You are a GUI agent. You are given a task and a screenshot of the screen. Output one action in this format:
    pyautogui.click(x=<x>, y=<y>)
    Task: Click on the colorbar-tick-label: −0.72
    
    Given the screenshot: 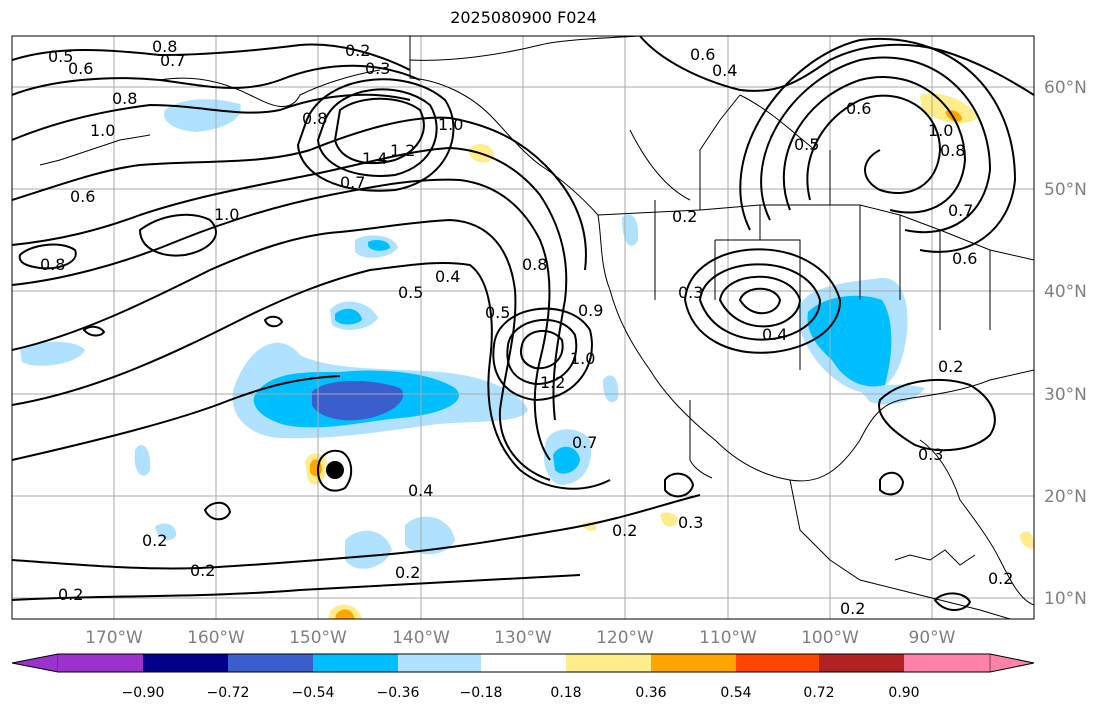 What is the action you would take?
    pyautogui.click(x=228, y=693)
    